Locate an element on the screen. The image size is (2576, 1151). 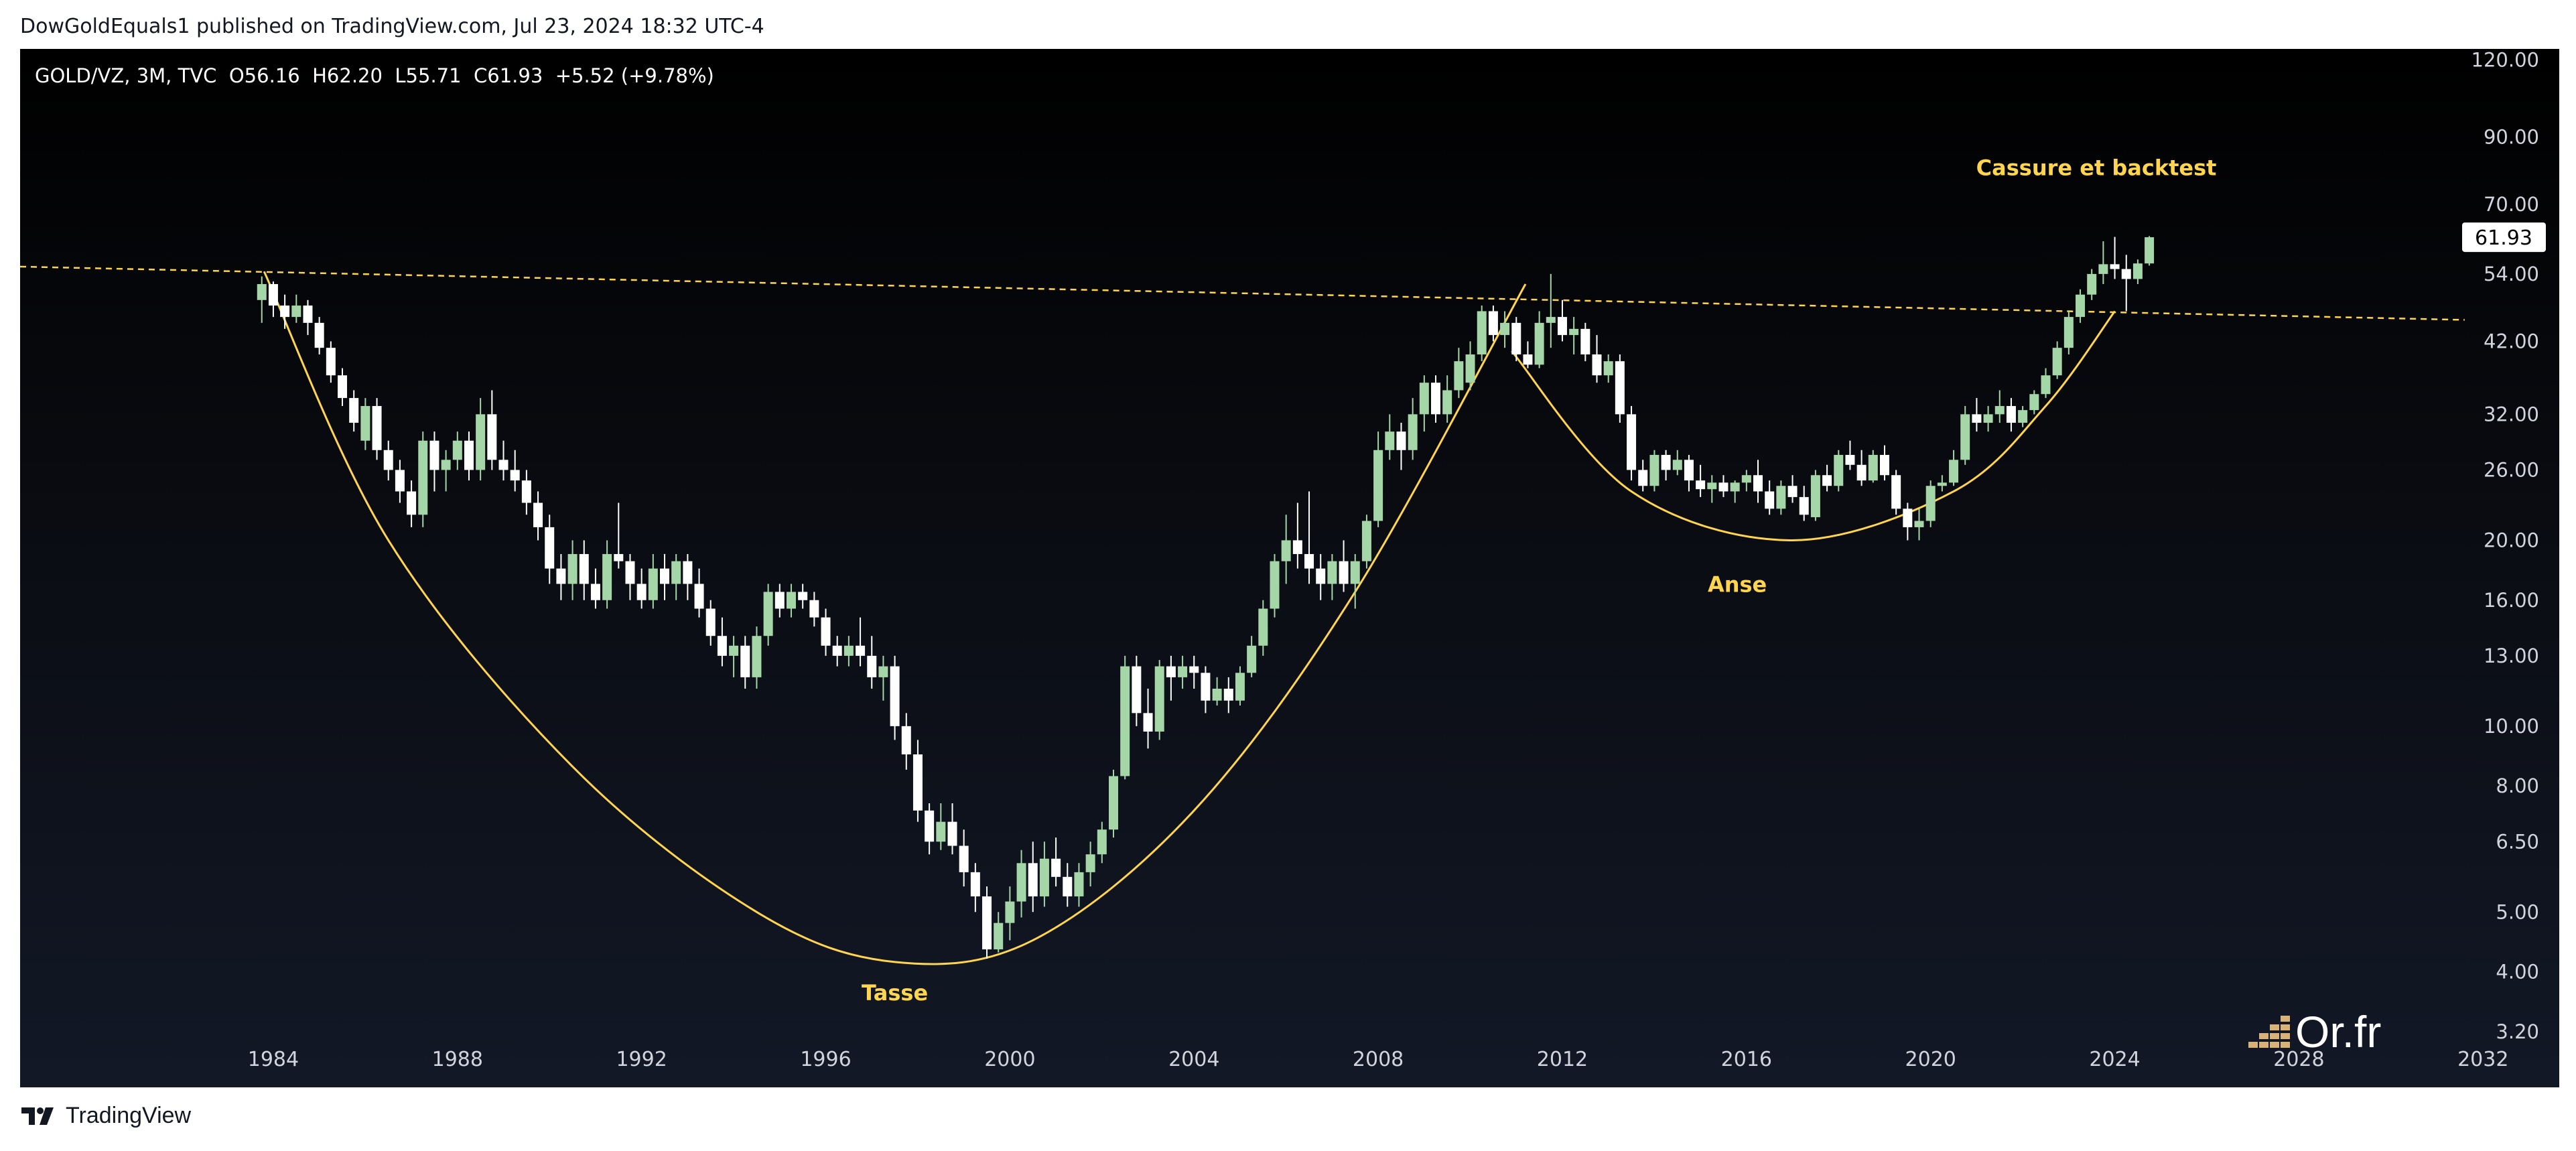
annotation-tasse: Tasse is located at coordinates (895, 993).